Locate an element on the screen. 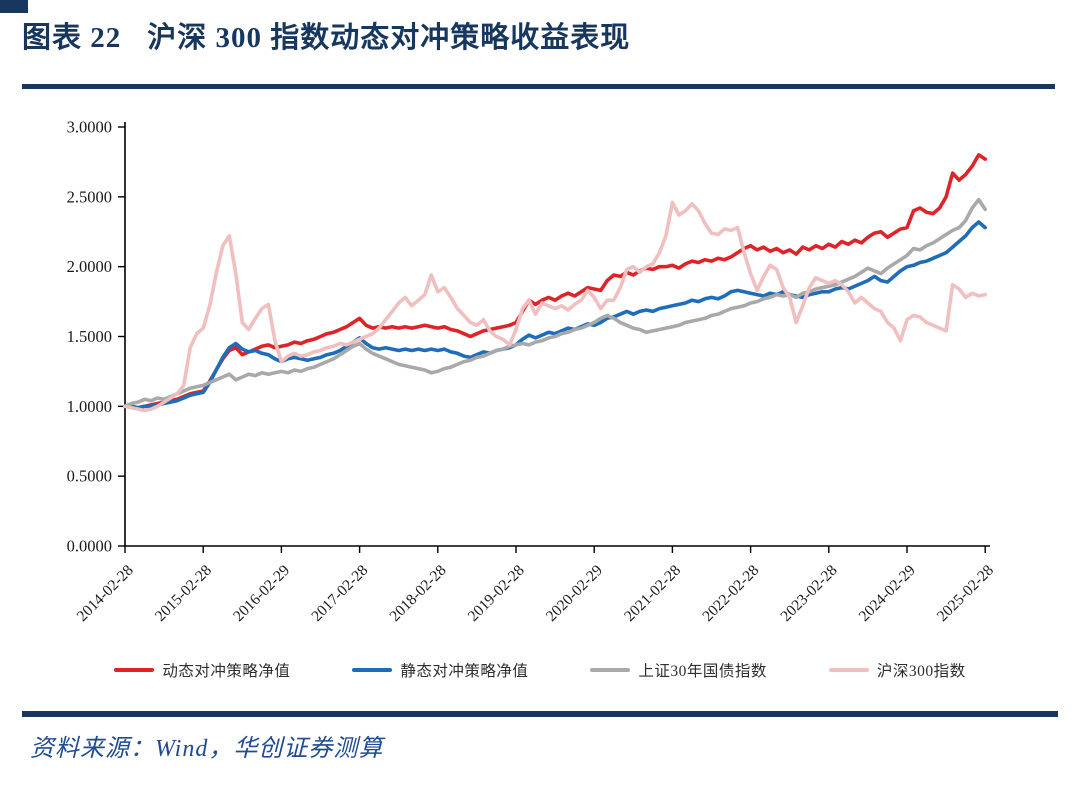 Image resolution: width=1080 pixels, height=798 pixels. x-tick-label: 2021-02-28 is located at coordinates (652, 593).